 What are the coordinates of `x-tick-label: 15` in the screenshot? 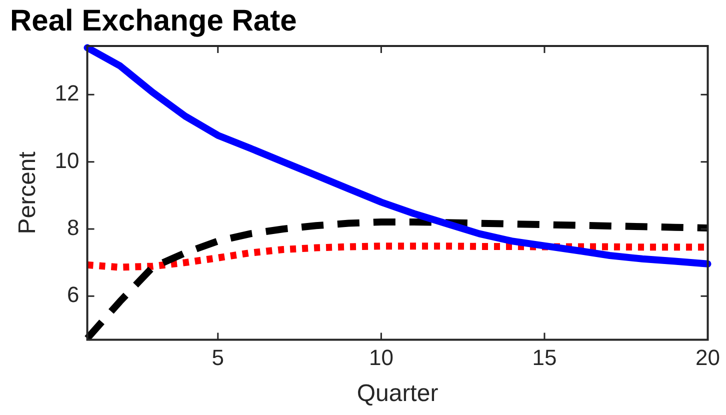 It's located at (544, 357).